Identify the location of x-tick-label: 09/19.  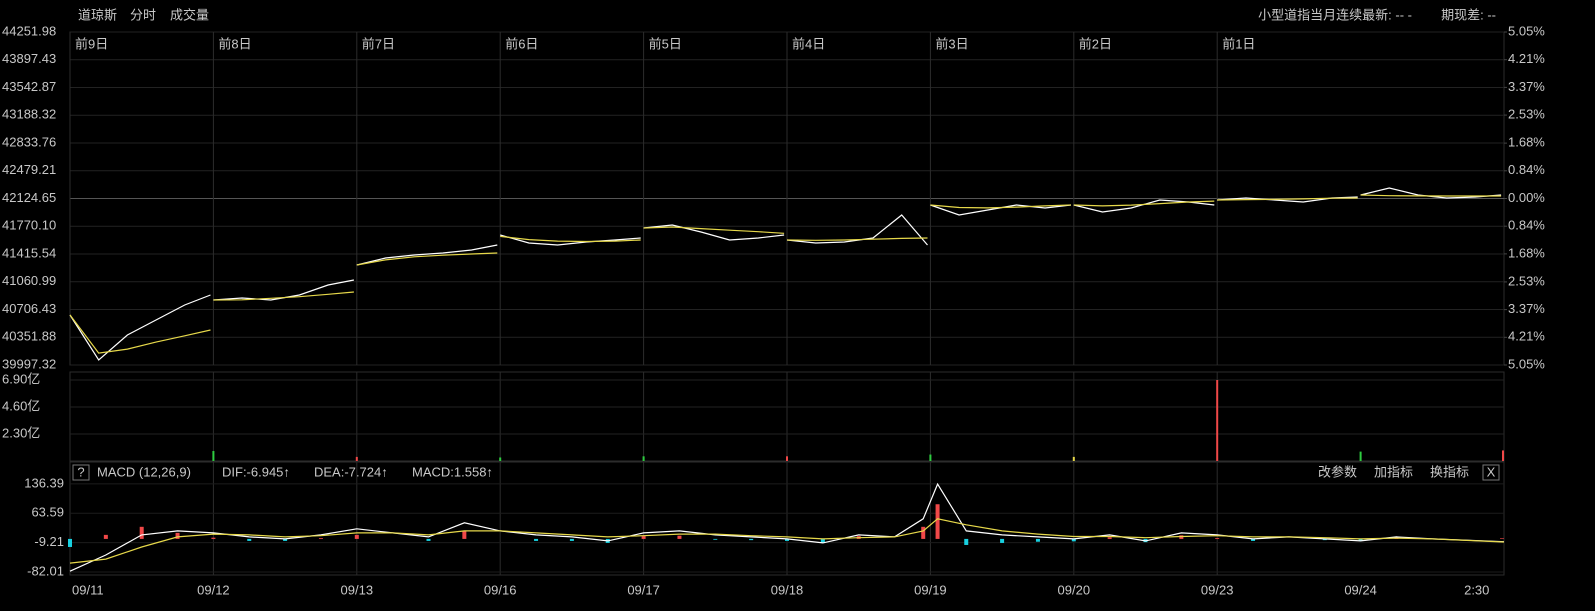
(930, 589).